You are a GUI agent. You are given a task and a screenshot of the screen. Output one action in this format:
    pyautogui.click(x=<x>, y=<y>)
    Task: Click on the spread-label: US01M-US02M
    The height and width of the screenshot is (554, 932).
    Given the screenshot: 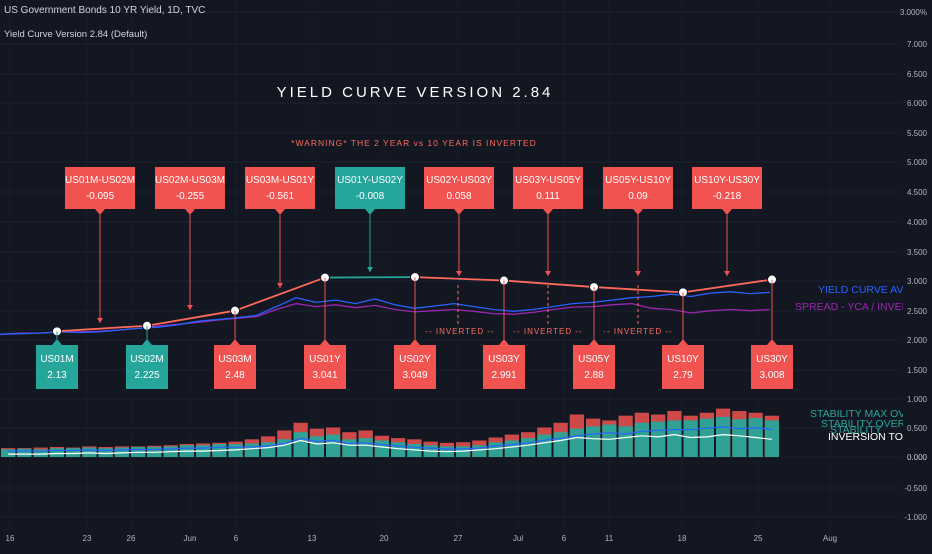 What is the action you would take?
    pyautogui.click(x=100, y=180)
    